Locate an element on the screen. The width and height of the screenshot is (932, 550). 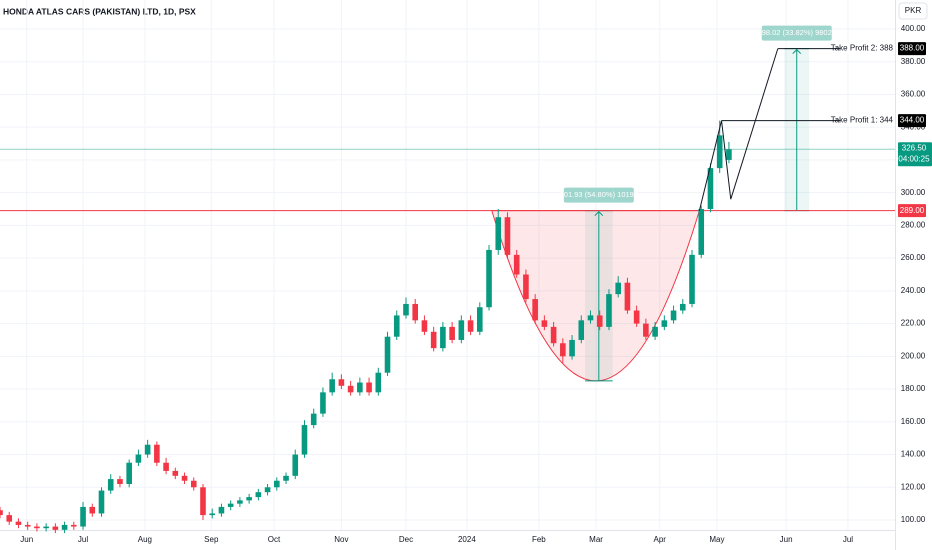
y-tick-label: 240.00 is located at coordinates (913, 290).